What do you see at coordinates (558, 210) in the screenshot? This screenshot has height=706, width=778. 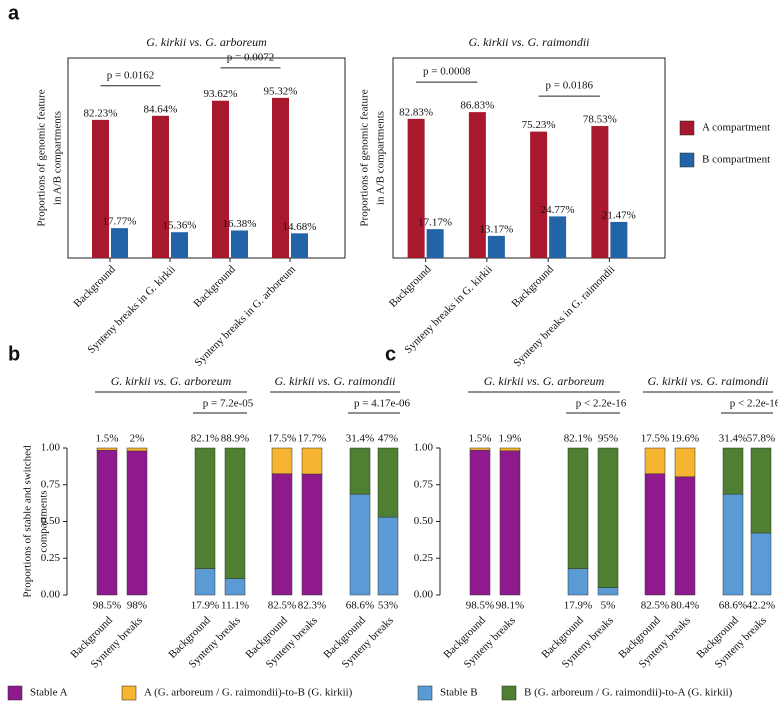 I see `value-label: 24.77%` at bounding box center [558, 210].